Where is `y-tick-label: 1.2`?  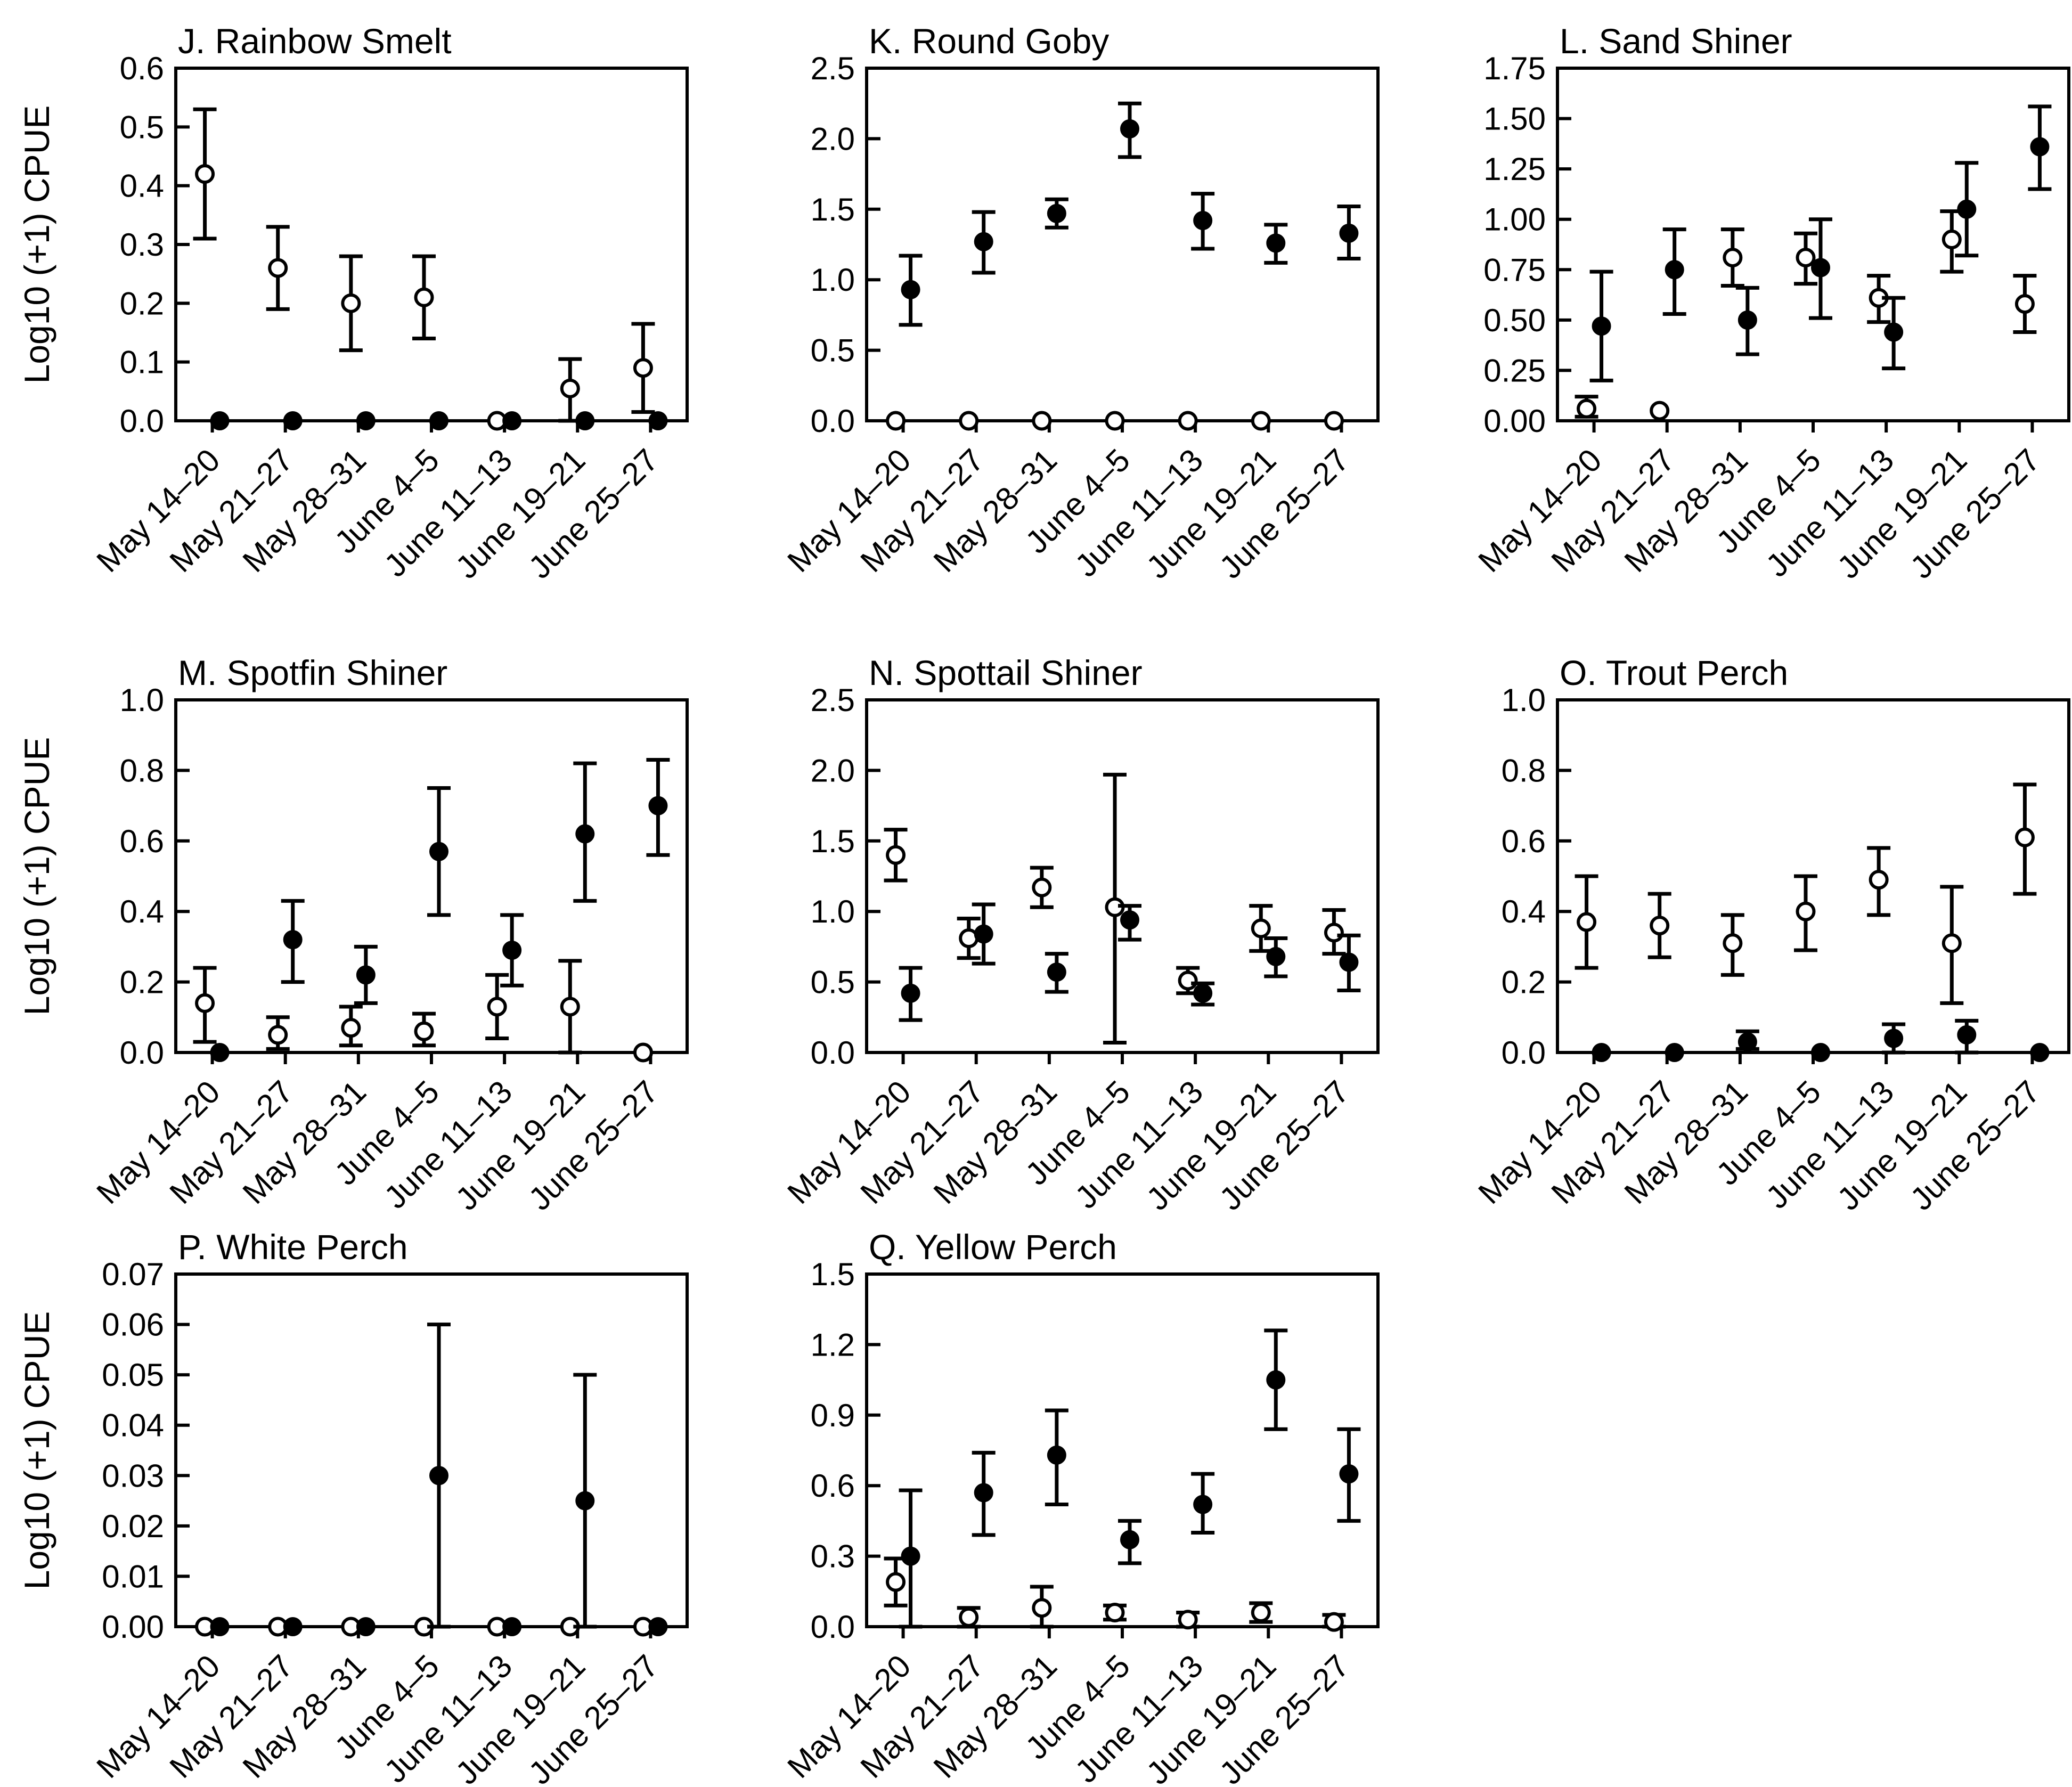
y-tick-label: 1.2 is located at coordinates (833, 1344).